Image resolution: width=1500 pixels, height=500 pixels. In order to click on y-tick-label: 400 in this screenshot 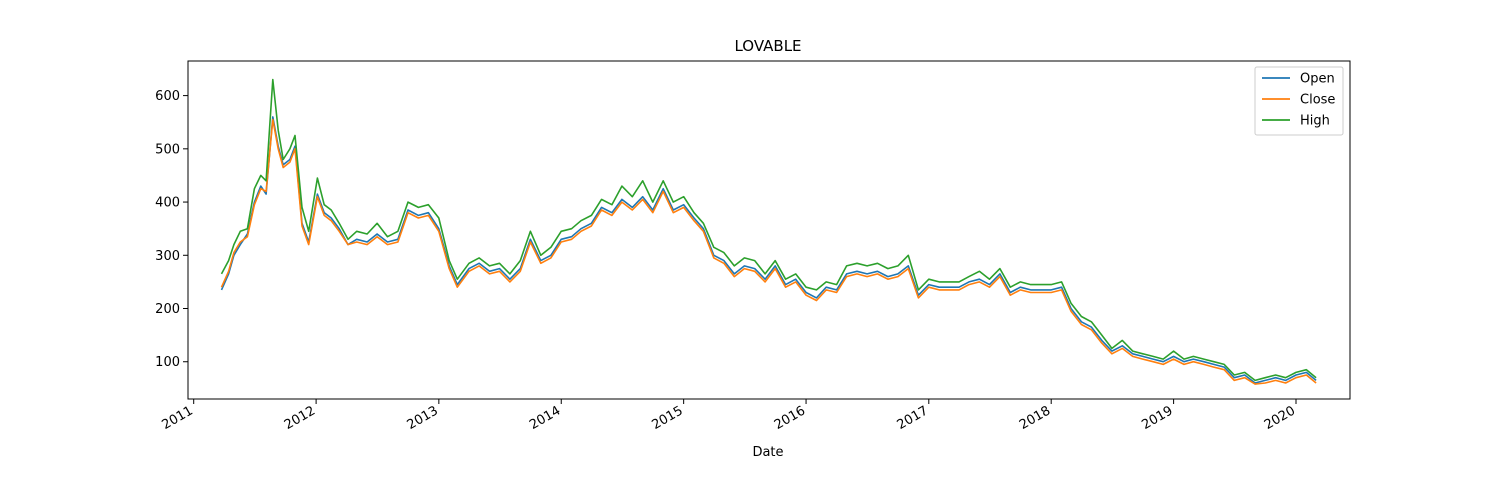, I will do `click(167, 203)`.